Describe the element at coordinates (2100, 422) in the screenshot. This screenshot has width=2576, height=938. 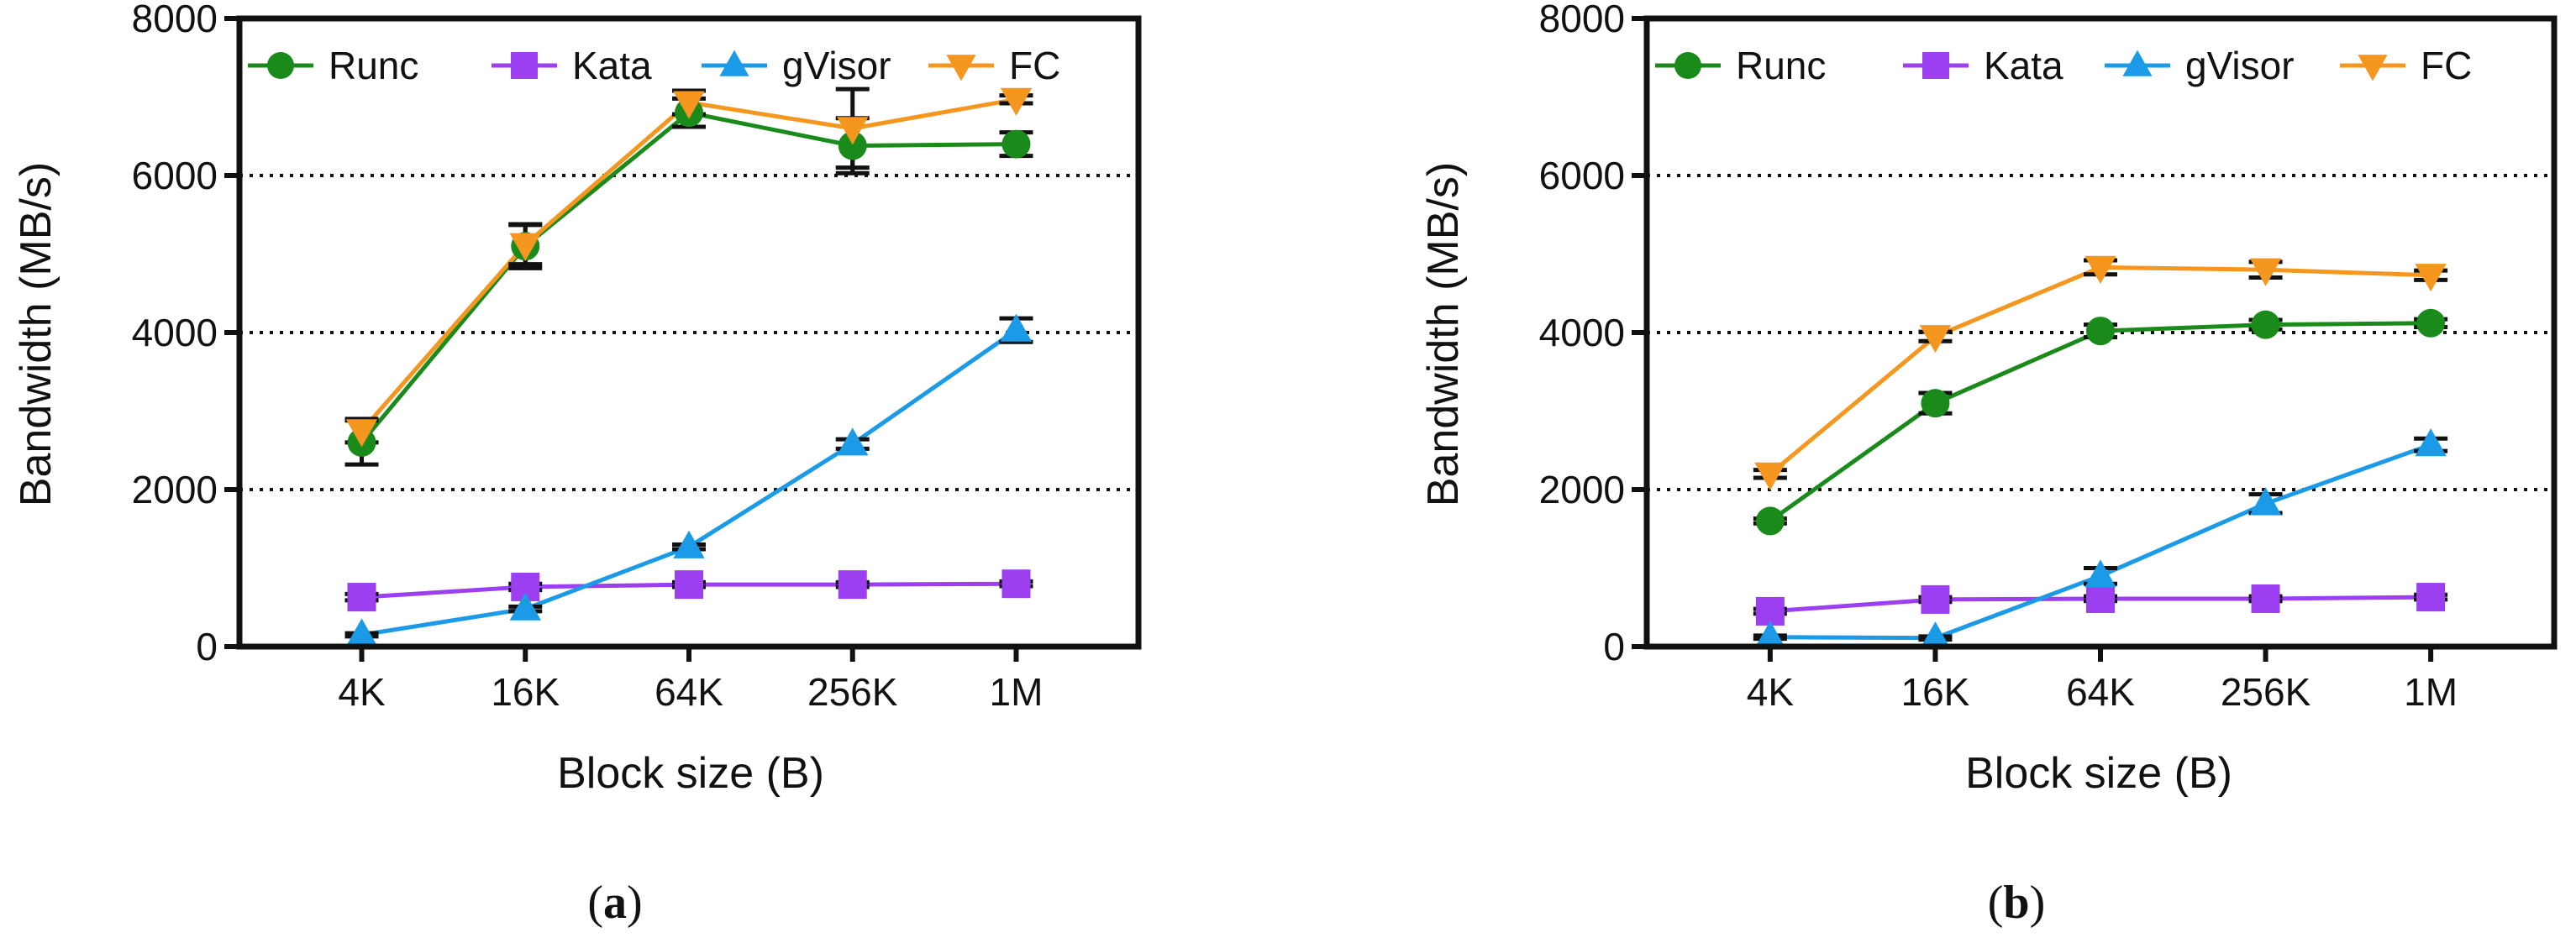
I see `panel-b-series-runc-line` at that location.